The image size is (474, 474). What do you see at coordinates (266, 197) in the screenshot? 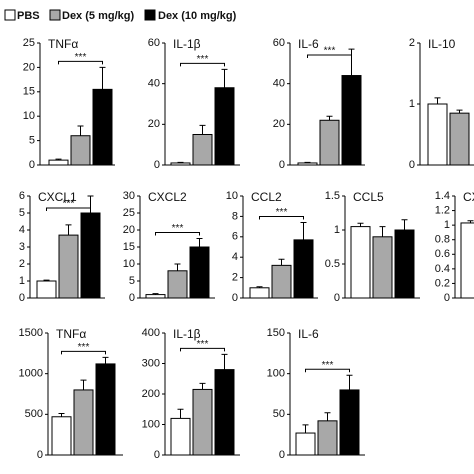
I see `panel-title: CCL2` at bounding box center [266, 197].